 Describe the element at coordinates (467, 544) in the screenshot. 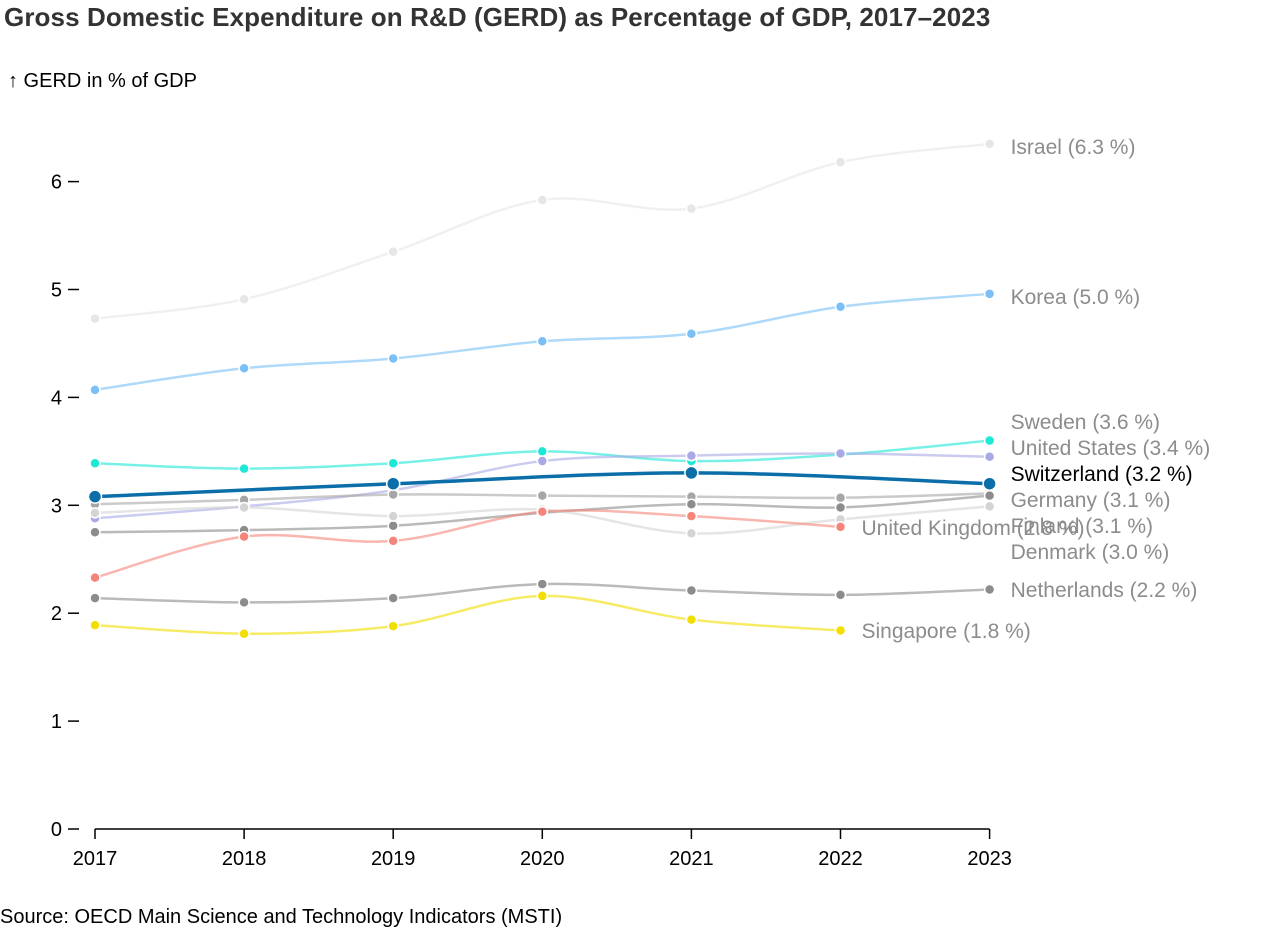

I see `series-line-united-kingdom` at that location.